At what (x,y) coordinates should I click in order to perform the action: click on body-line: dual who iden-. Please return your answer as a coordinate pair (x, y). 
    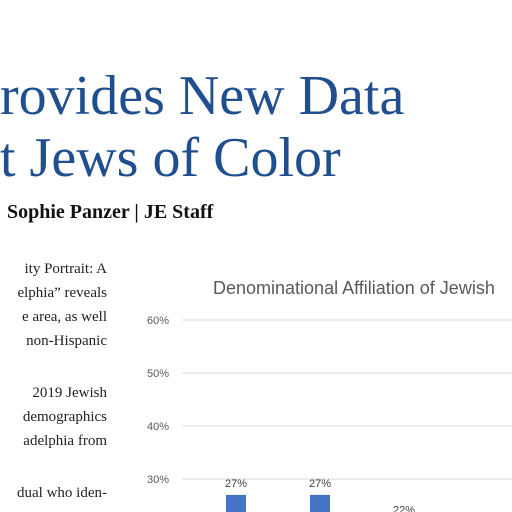
    Looking at the image, I should click on (62, 493).